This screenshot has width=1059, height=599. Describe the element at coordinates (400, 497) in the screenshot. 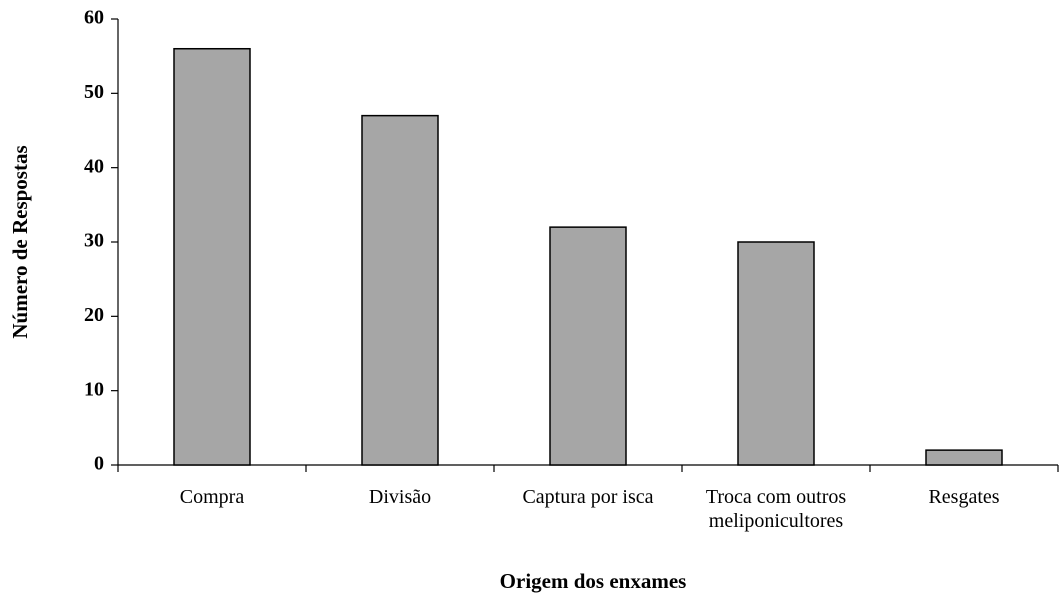

I see `x-tick-label: Divisão` at that location.